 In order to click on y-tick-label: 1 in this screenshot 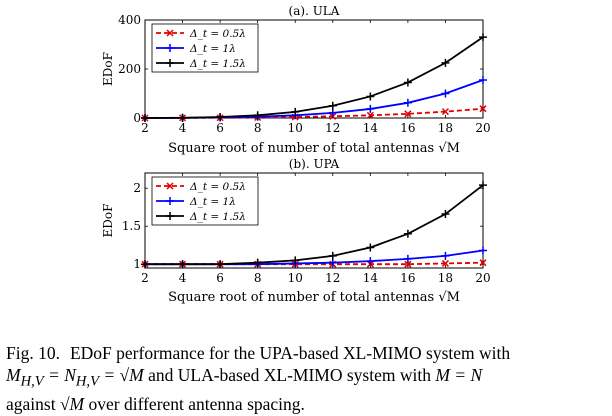, I will do `click(137, 264)`.